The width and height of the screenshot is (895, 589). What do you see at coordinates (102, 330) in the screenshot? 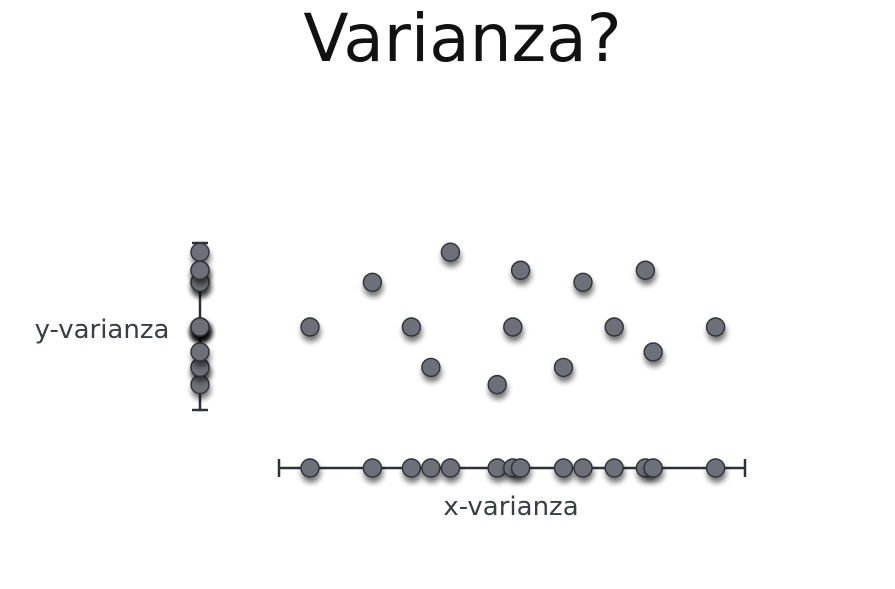
I see `y-variance-label: y-varianza` at bounding box center [102, 330].